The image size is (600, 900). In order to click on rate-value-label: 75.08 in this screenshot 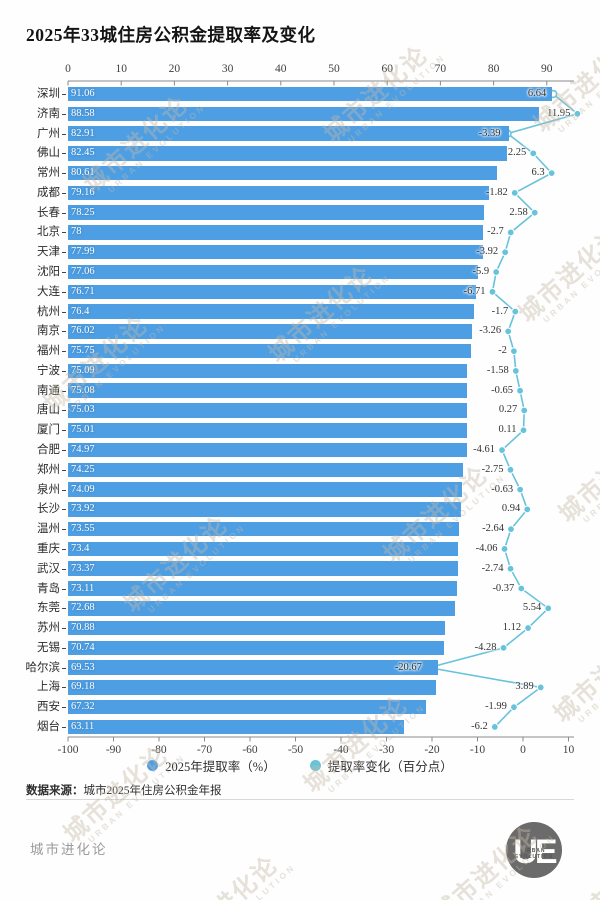, I will do `click(83, 390)`.